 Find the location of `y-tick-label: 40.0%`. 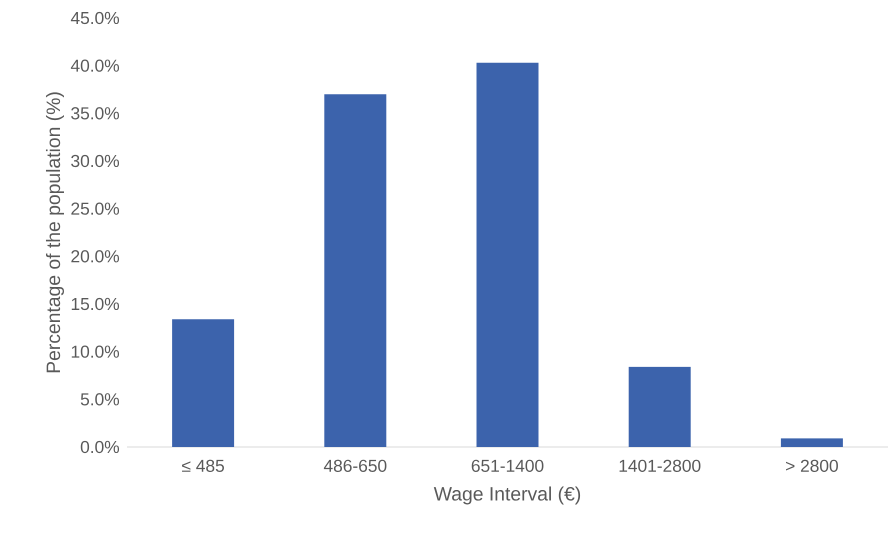

y-tick-label: 40.0% is located at coordinates (95, 66).